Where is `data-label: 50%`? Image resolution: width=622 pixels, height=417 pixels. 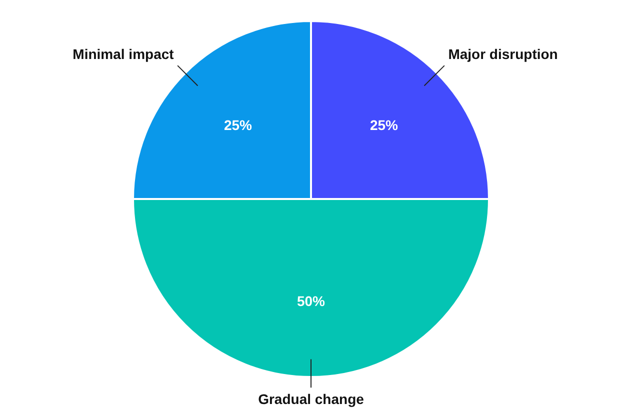 data-label: 50% is located at coordinates (311, 301).